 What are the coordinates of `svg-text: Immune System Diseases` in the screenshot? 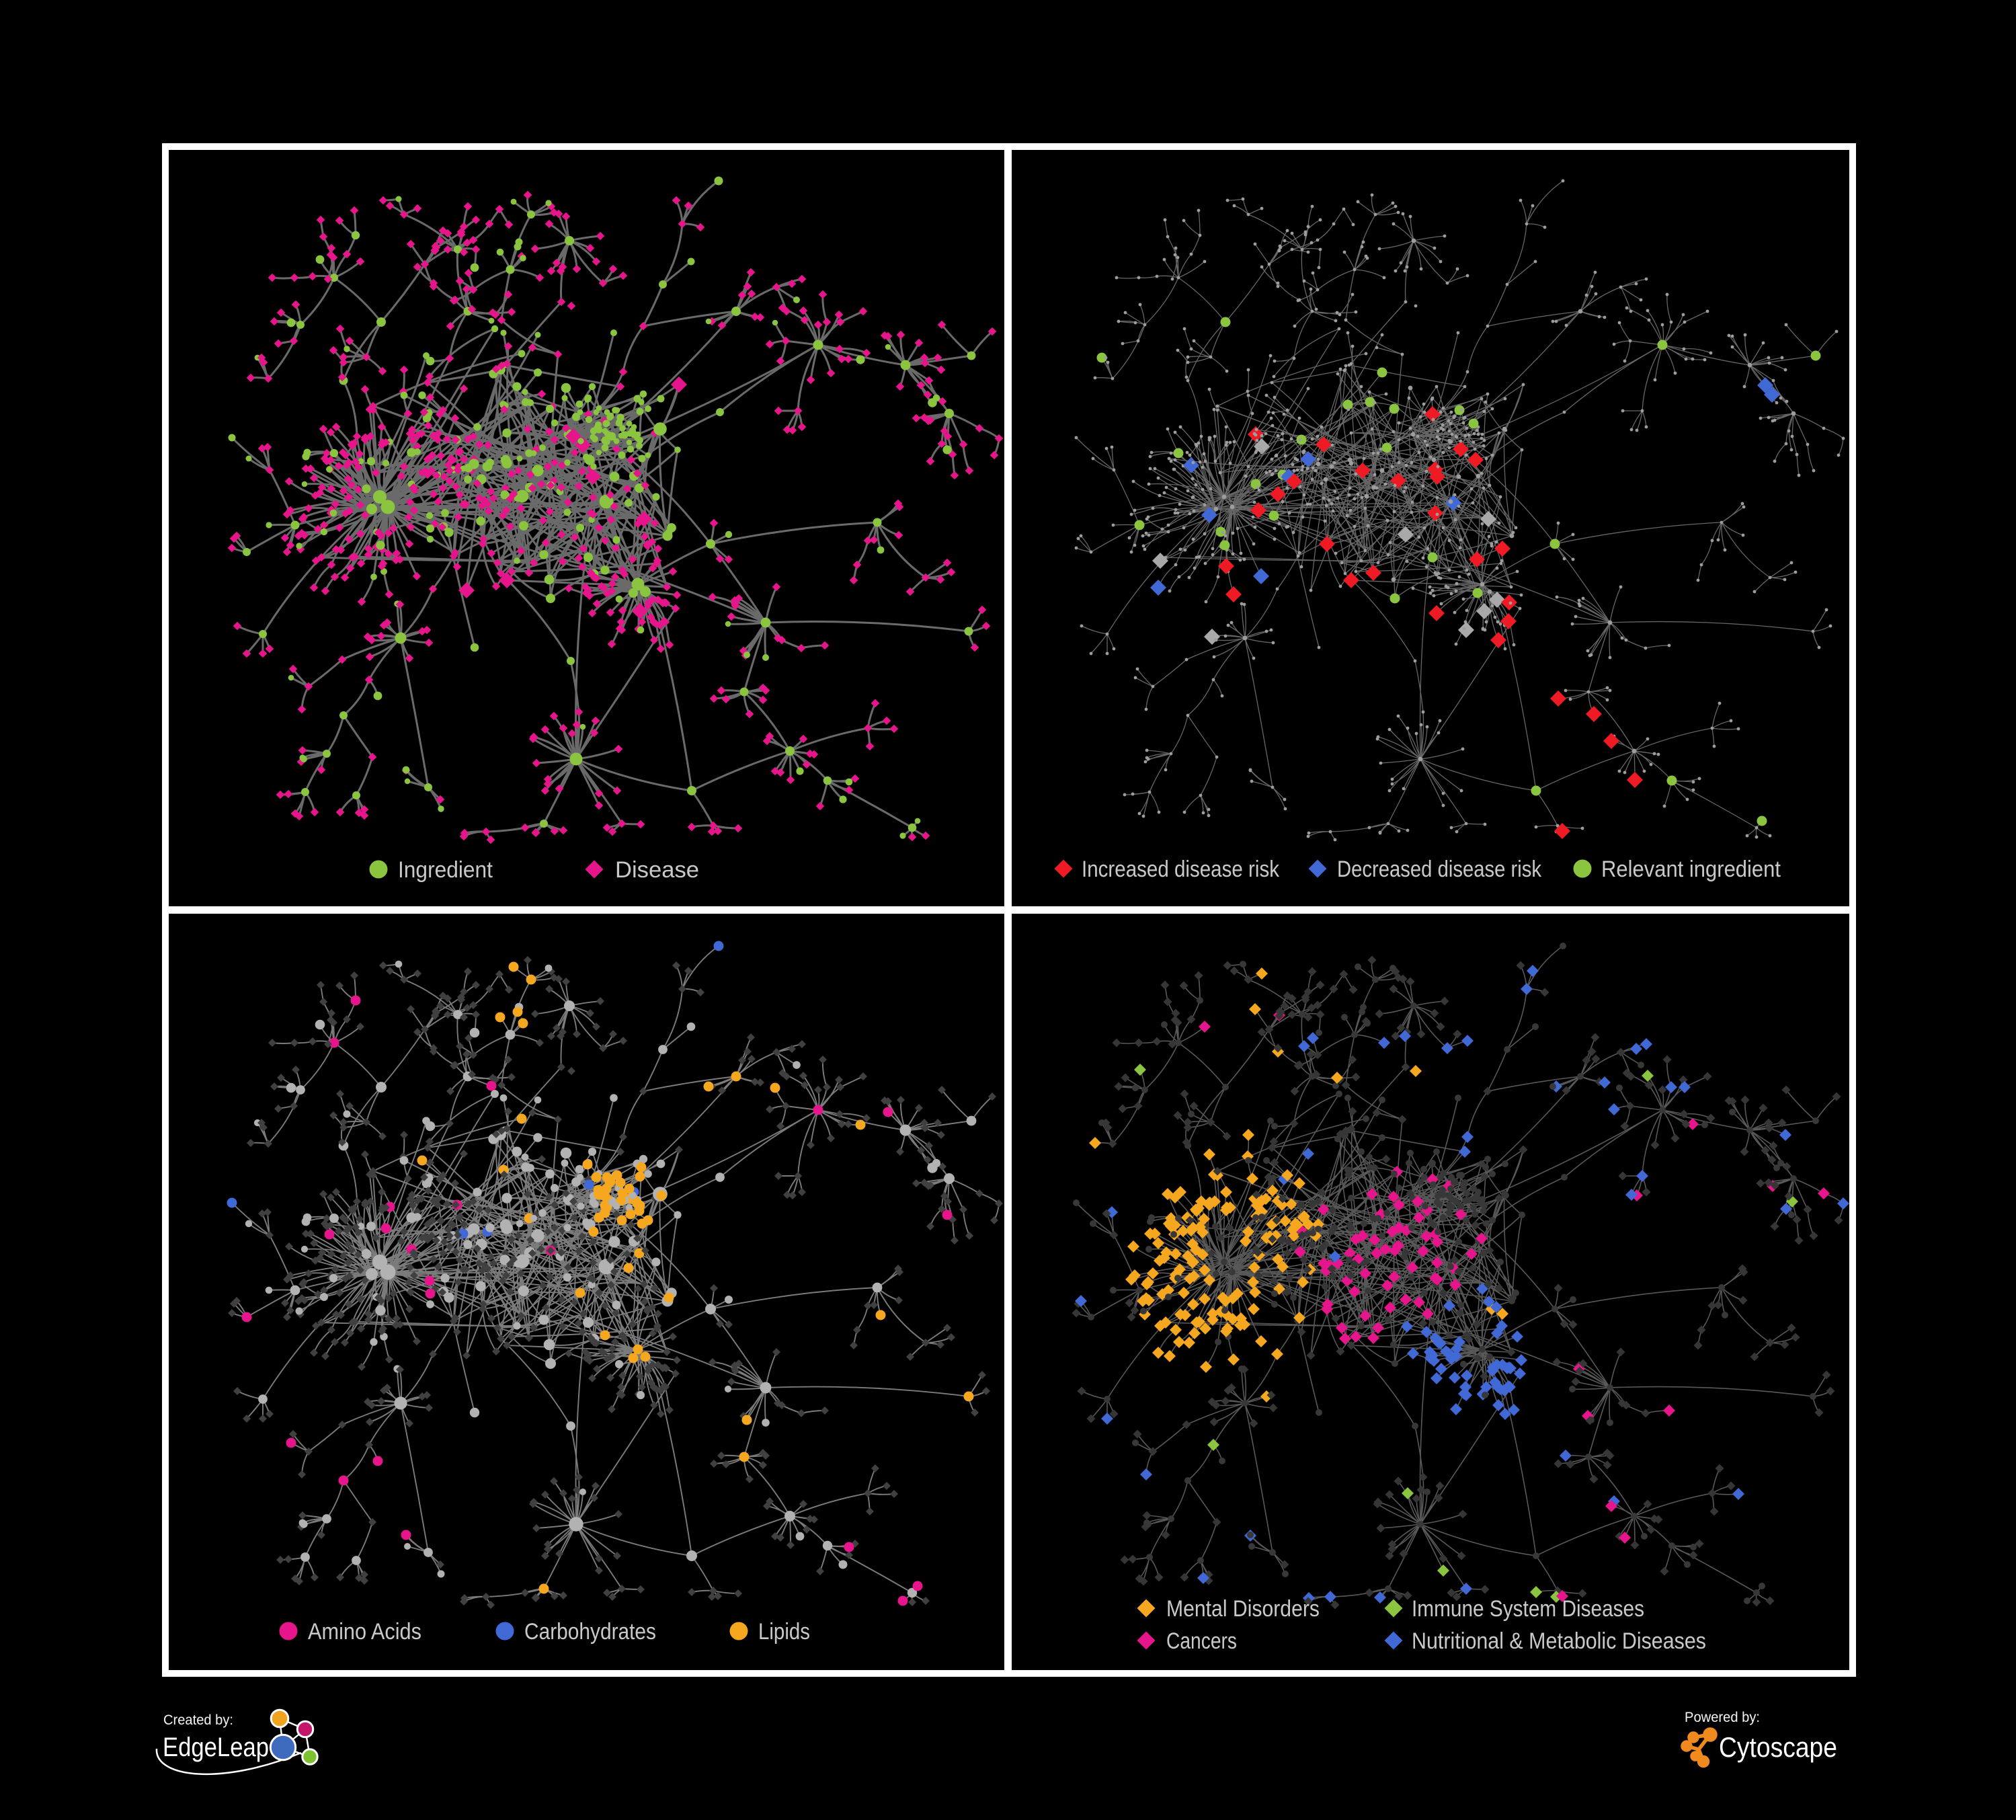 It's located at (1528, 1609).